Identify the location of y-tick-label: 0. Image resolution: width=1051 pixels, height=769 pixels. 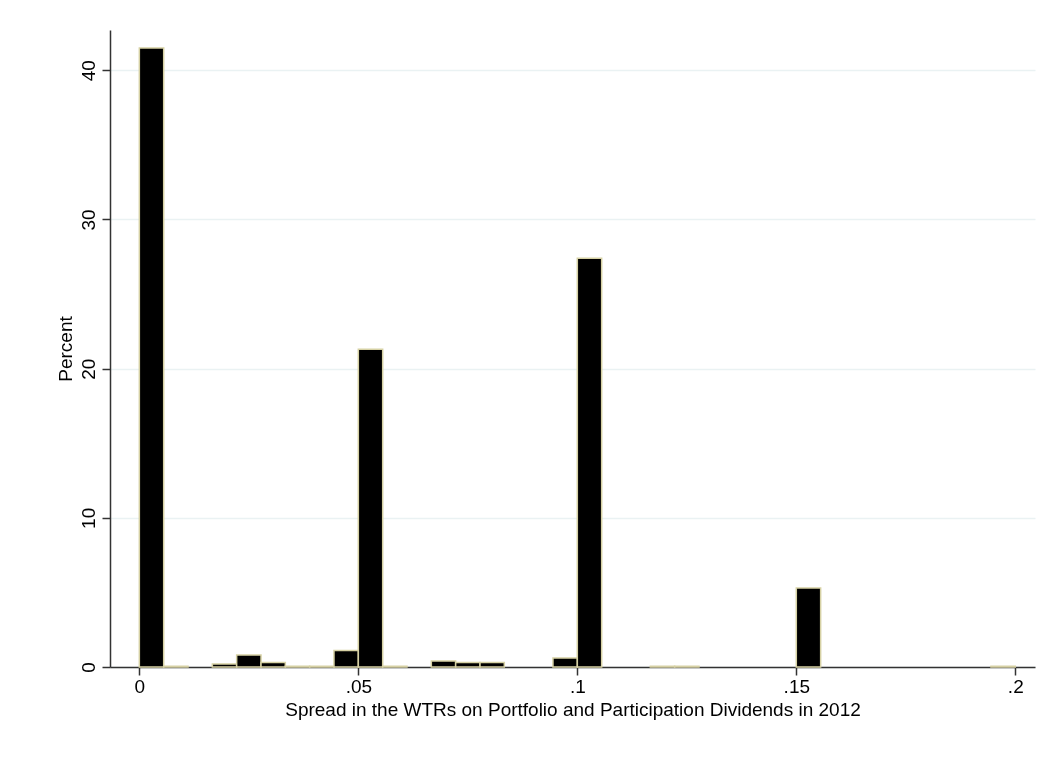
(88, 667).